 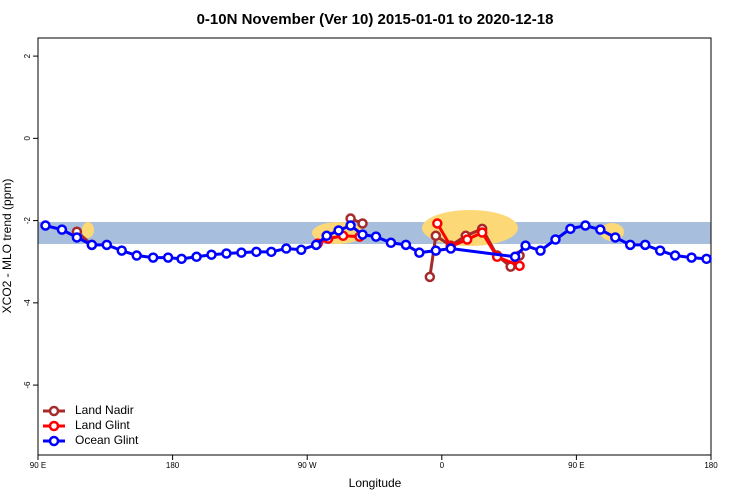 What do you see at coordinates (307, 465) in the screenshot?
I see `x-tick-label: 90 W` at bounding box center [307, 465].